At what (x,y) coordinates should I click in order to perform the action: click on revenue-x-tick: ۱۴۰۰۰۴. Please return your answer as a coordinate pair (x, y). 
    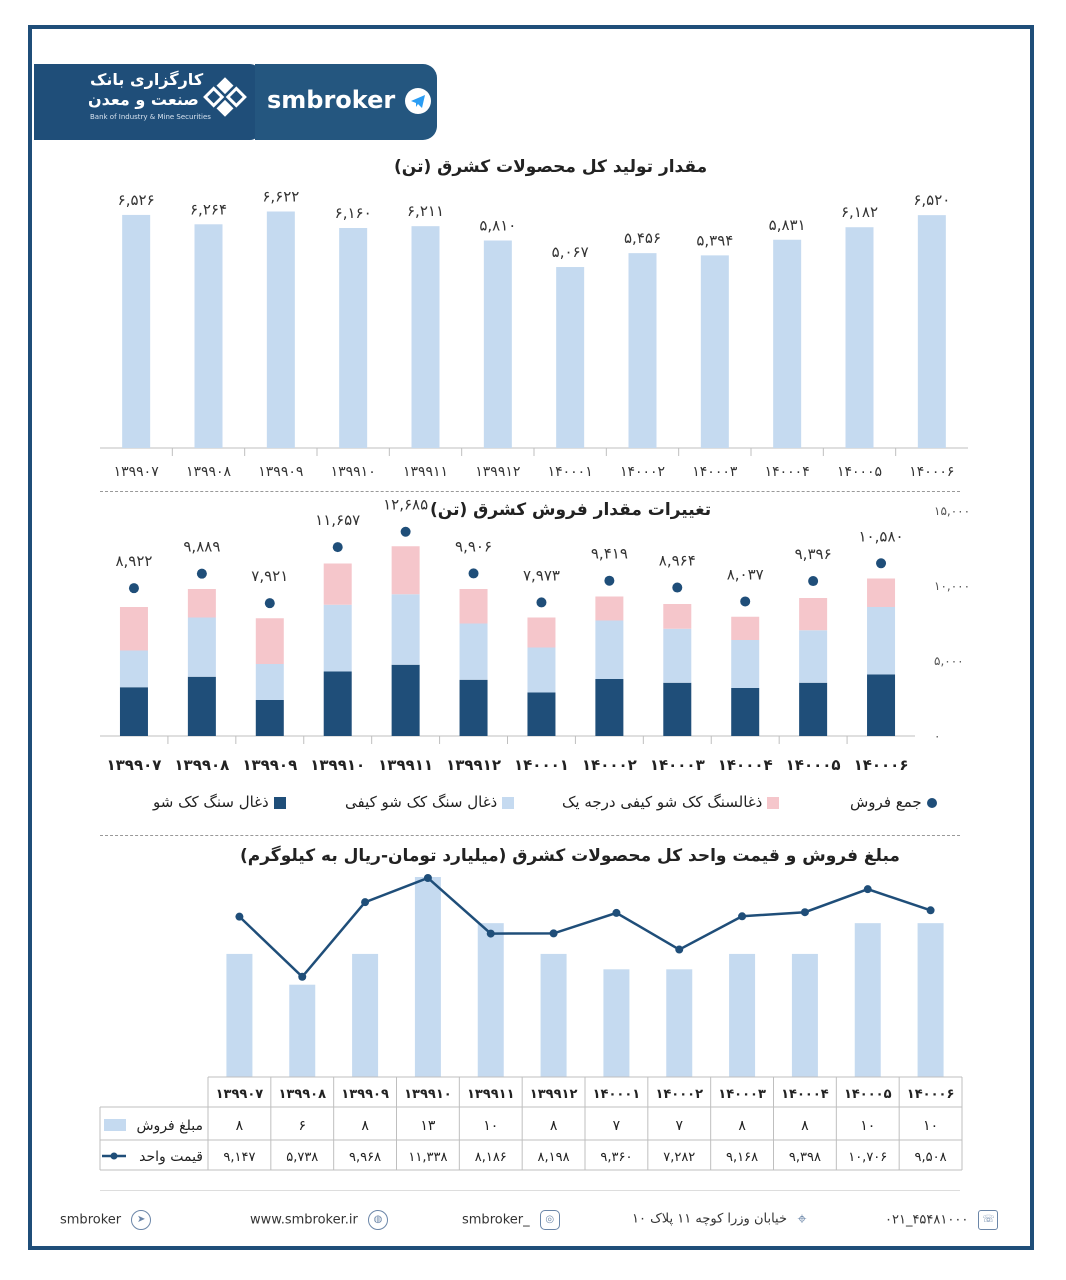
    Looking at the image, I should click on (805, 1094).